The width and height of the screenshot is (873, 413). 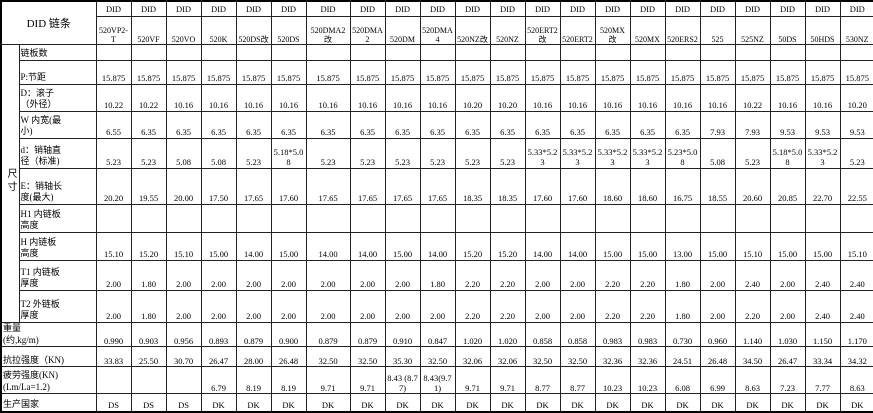 I want to click on cell-value: 7.93, so click(x=717, y=125).